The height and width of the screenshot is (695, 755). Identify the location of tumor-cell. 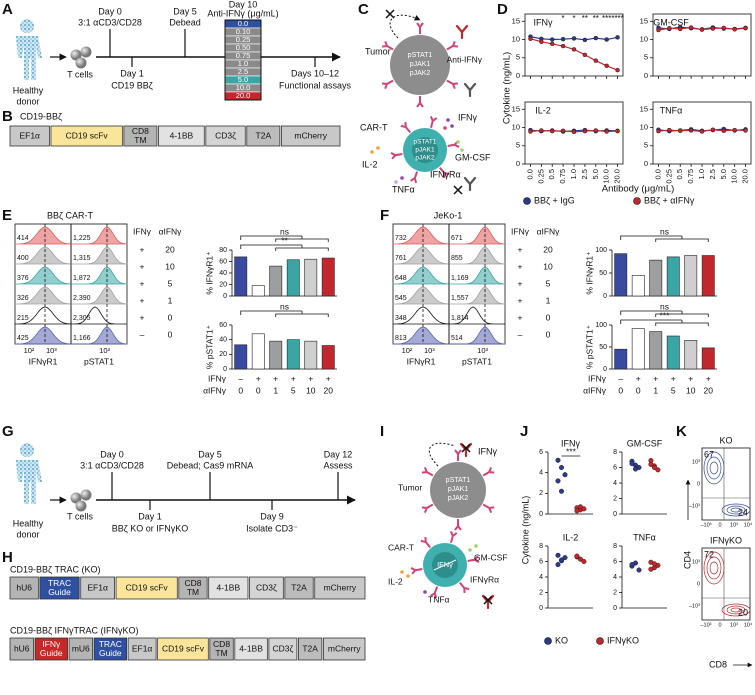
(458, 490).